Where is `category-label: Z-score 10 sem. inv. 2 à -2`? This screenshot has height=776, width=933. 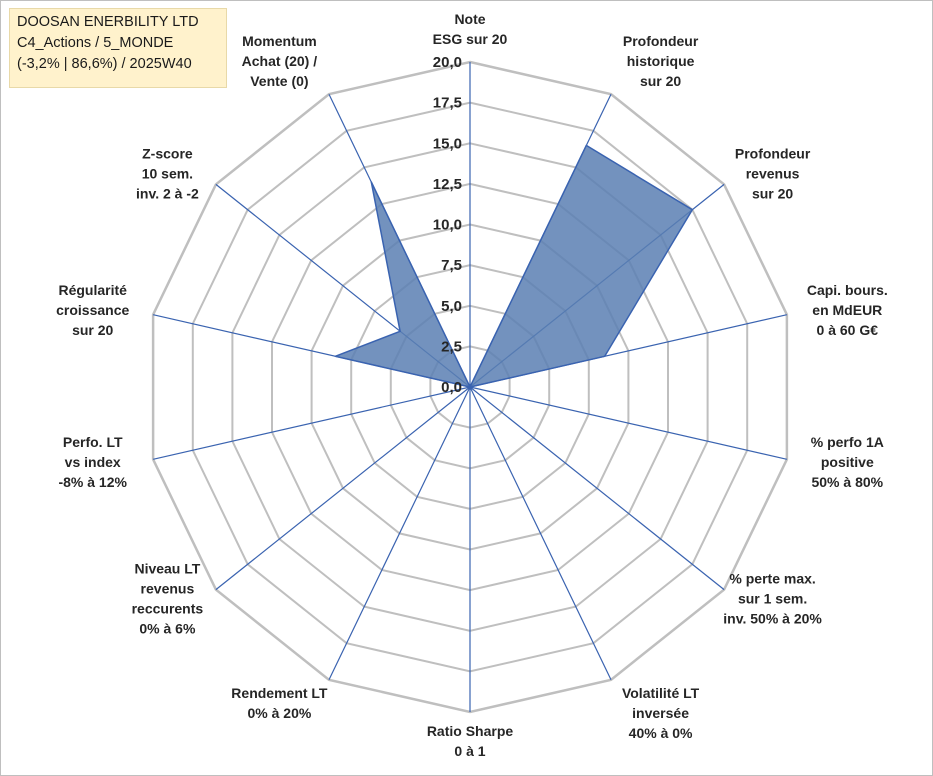
category-label: Z-score 10 sem. inv. 2 à -2 is located at coordinates (167, 173).